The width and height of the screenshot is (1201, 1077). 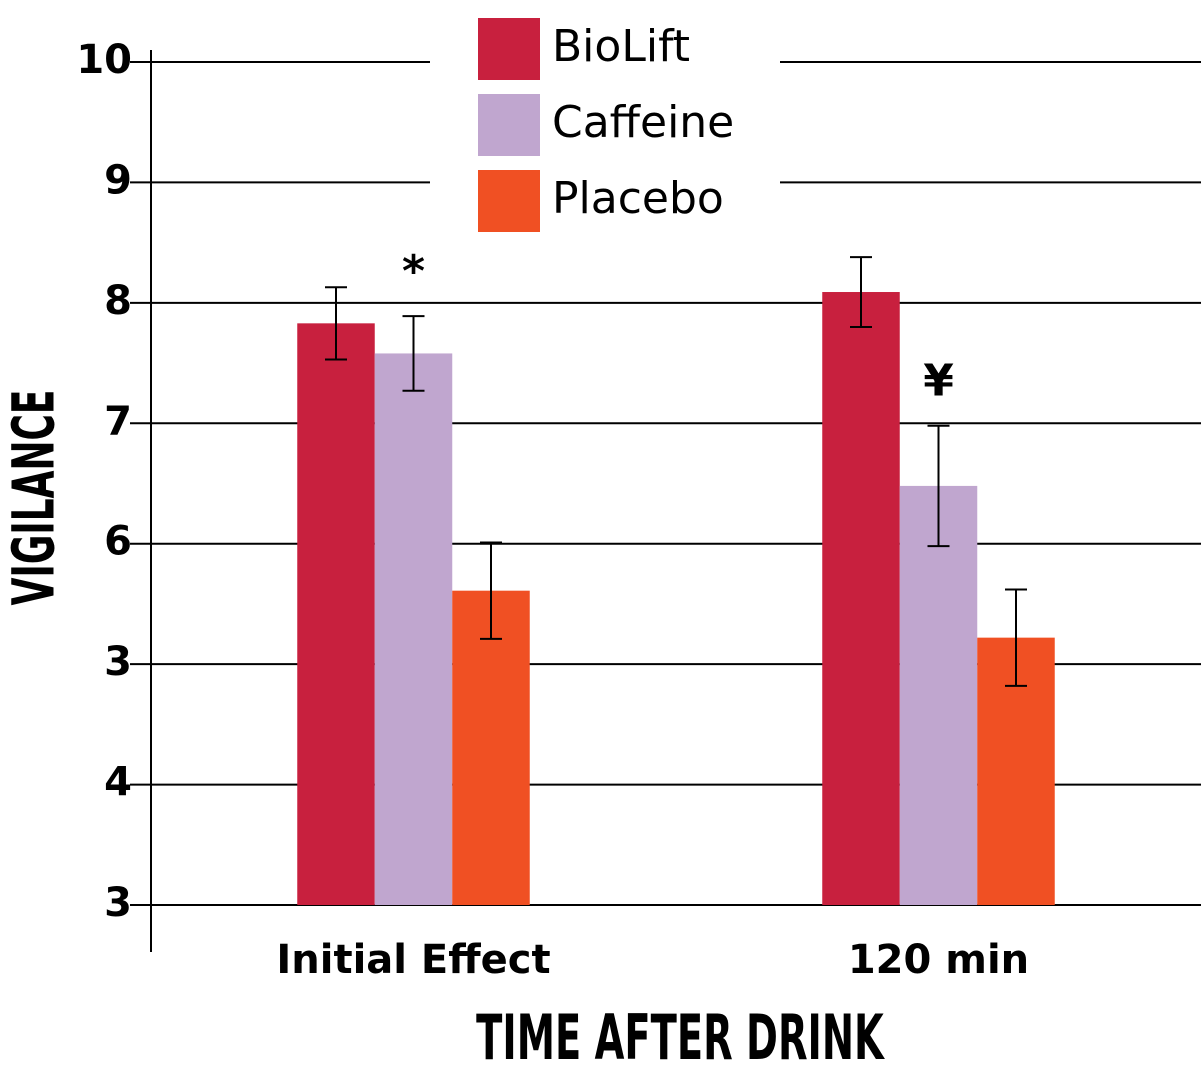 I want to click on y-tick-label: 8, so click(x=118, y=301).